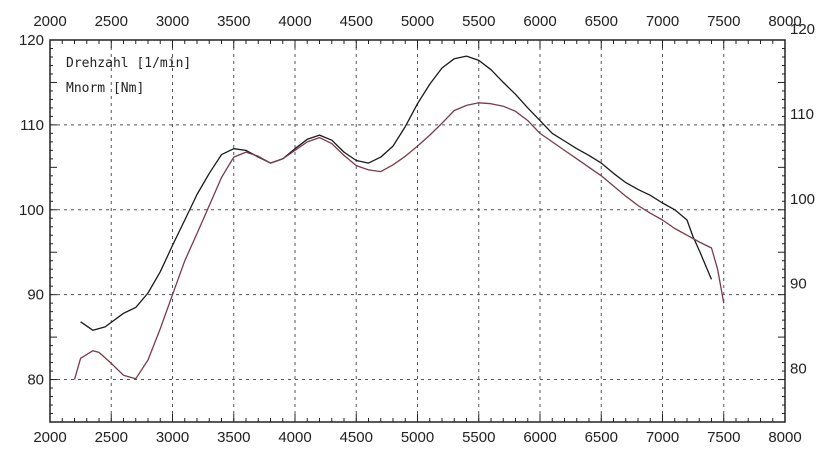 The image size is (817, 450). What do you see at coordinates (128, 63) in the screenshot?
I see `legend-entry-1: Drehzahl [1/min]` at bounding box center [128, 63].